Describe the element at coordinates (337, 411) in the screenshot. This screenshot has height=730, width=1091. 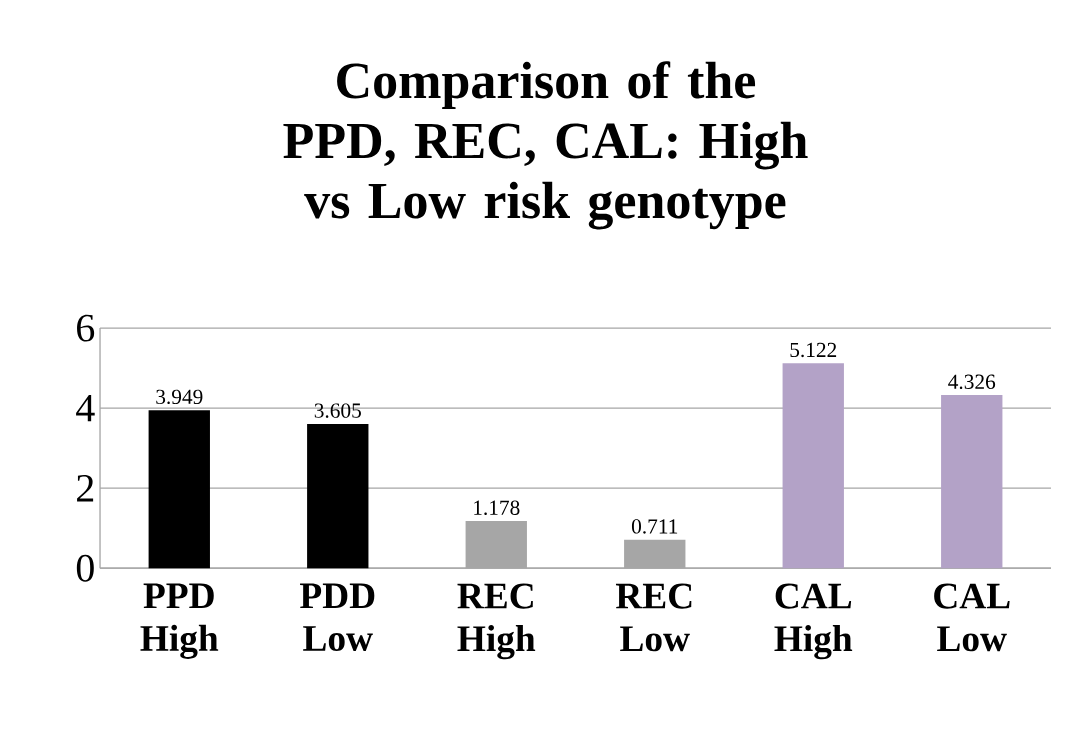
I see `data-label: 3.605` at that location.